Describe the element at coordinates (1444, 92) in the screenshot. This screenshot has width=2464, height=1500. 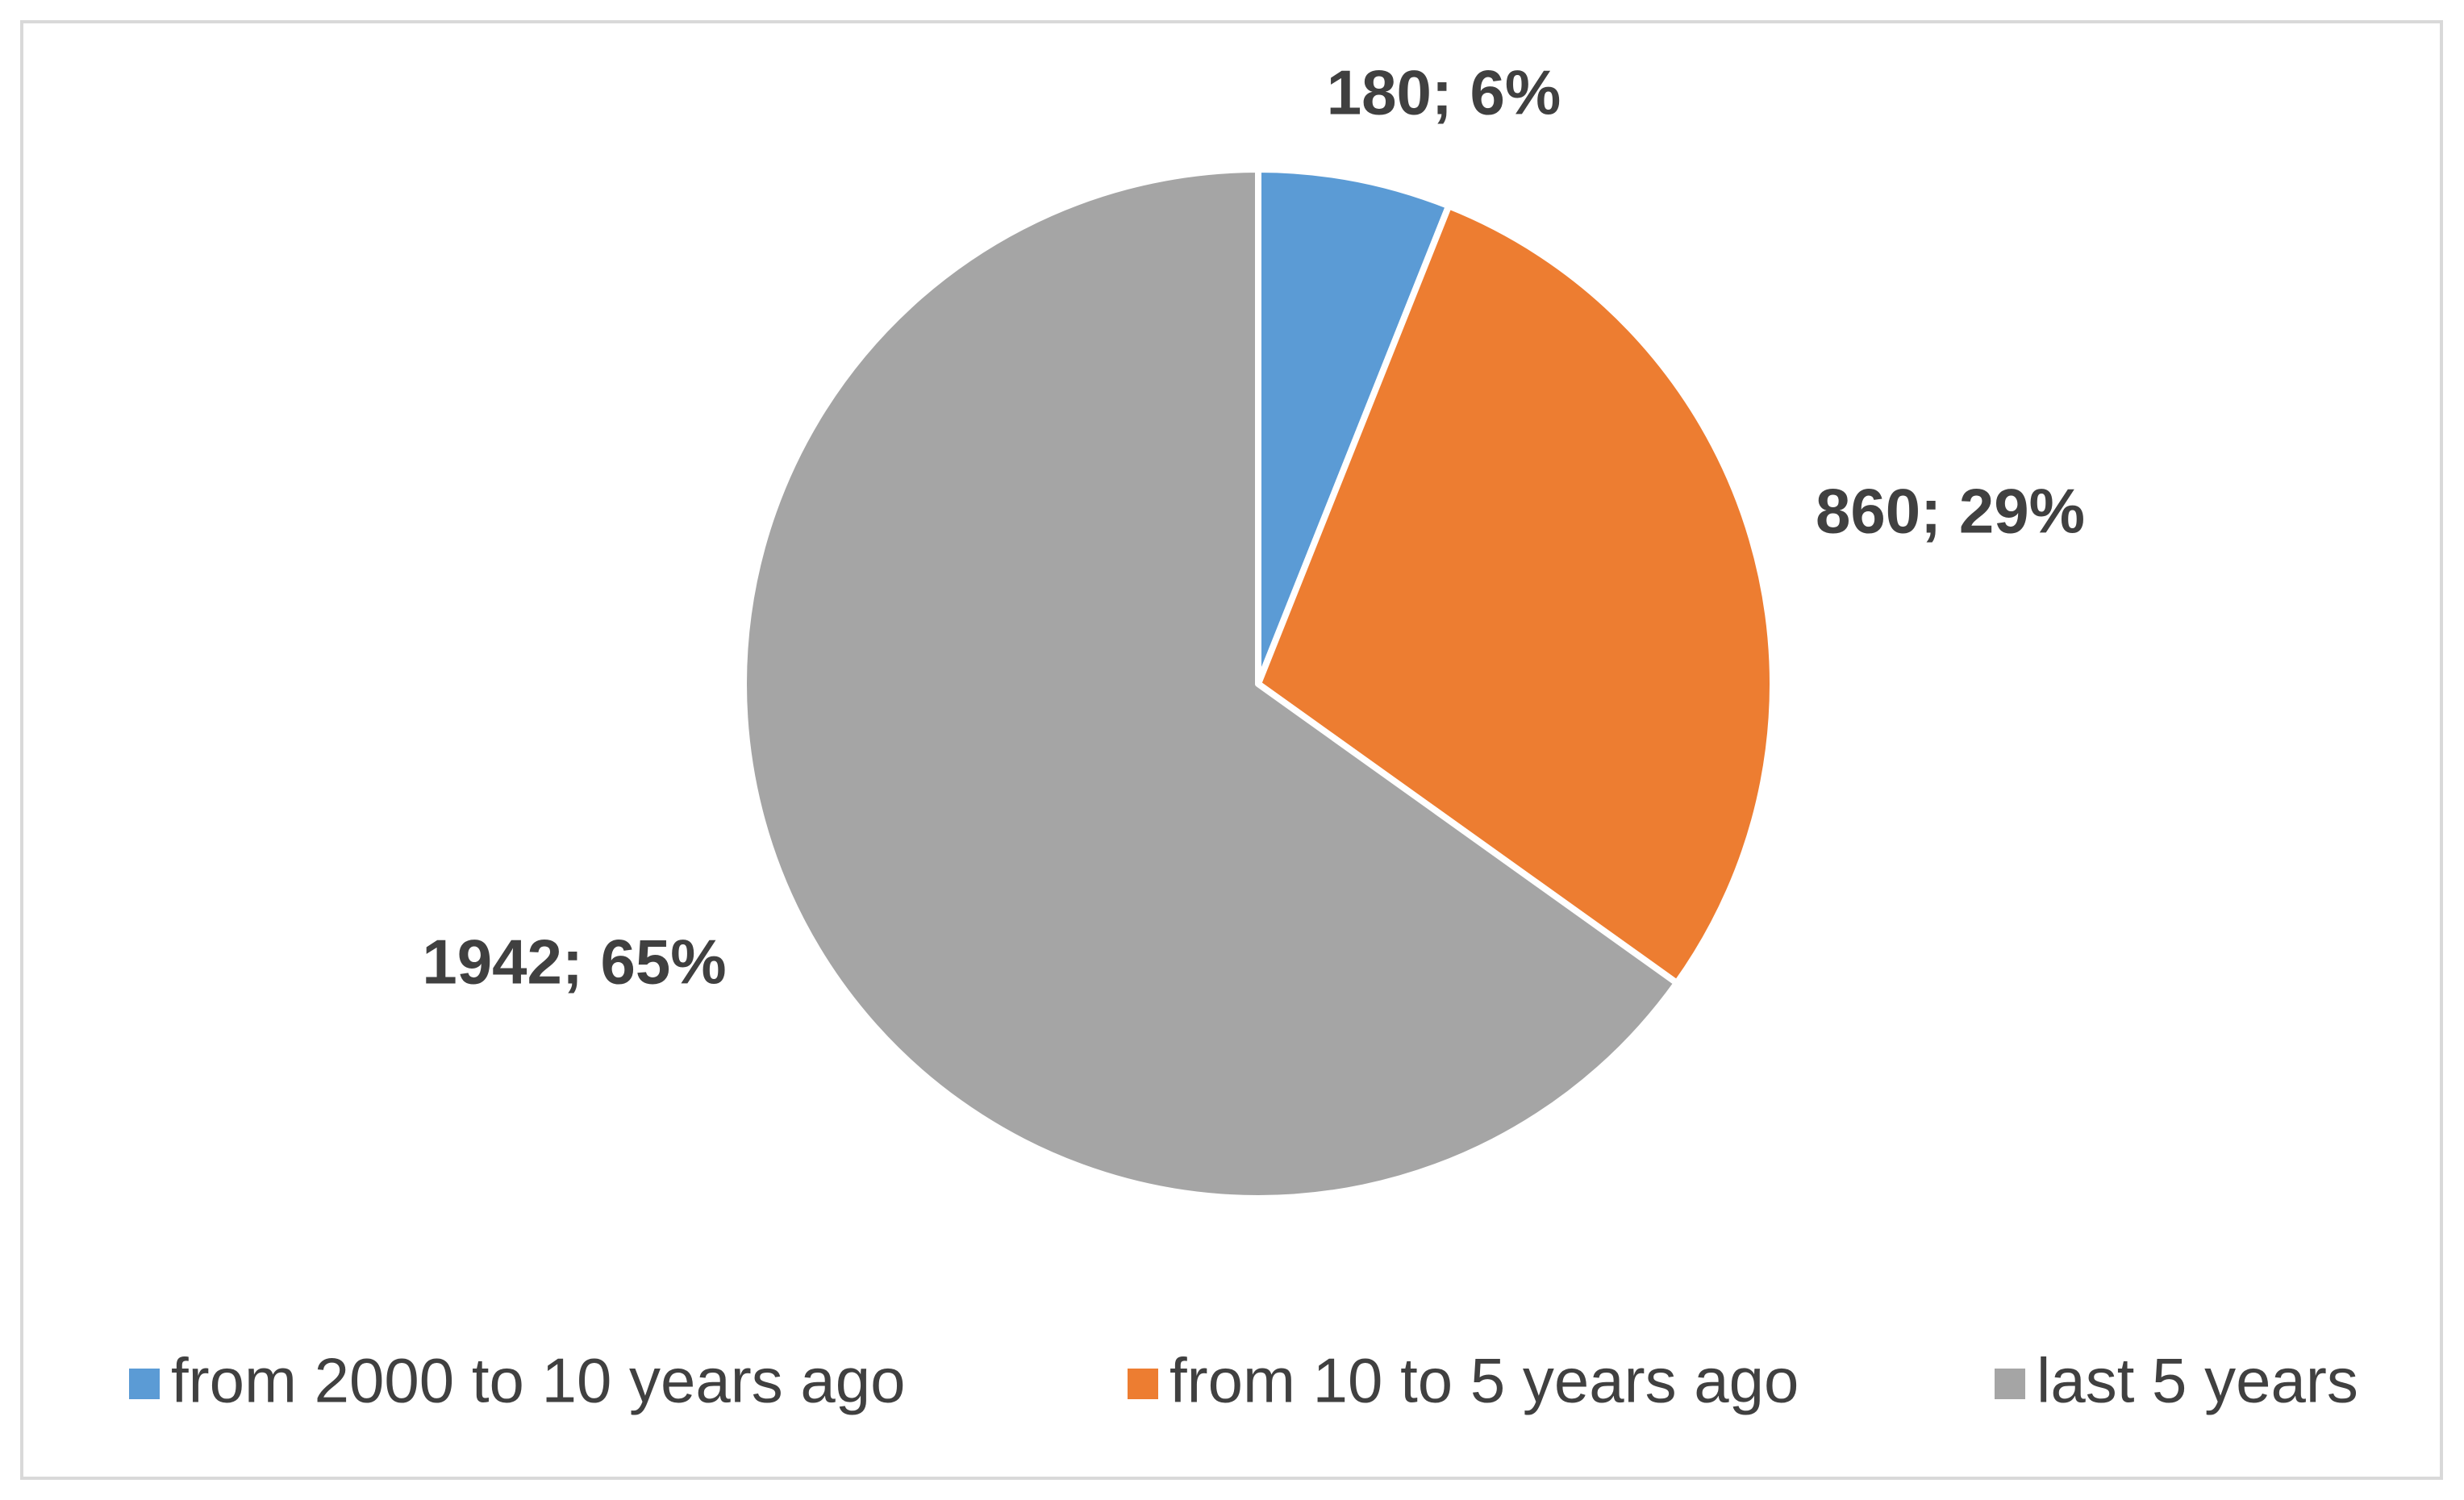
I see `data-label: 180; 6%` at that location.